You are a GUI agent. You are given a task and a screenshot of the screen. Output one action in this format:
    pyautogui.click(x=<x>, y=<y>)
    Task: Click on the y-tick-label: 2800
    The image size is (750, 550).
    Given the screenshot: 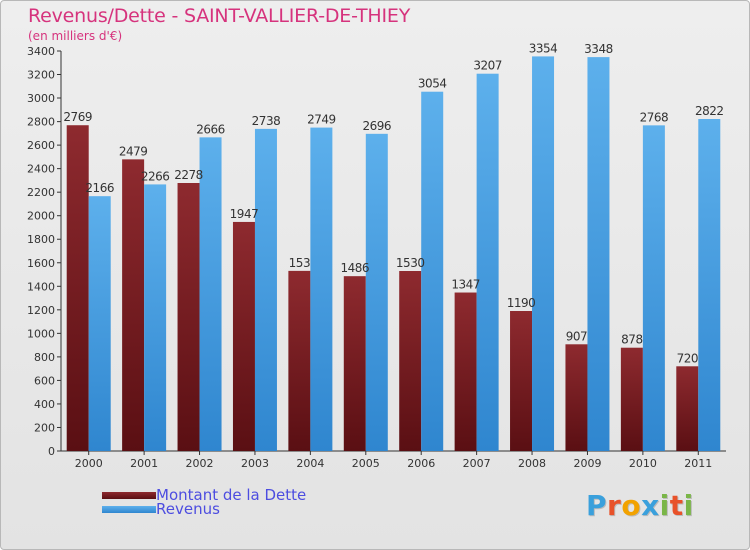 What is the action you would take?
    pyautogui.click(x=41, y=122)
    